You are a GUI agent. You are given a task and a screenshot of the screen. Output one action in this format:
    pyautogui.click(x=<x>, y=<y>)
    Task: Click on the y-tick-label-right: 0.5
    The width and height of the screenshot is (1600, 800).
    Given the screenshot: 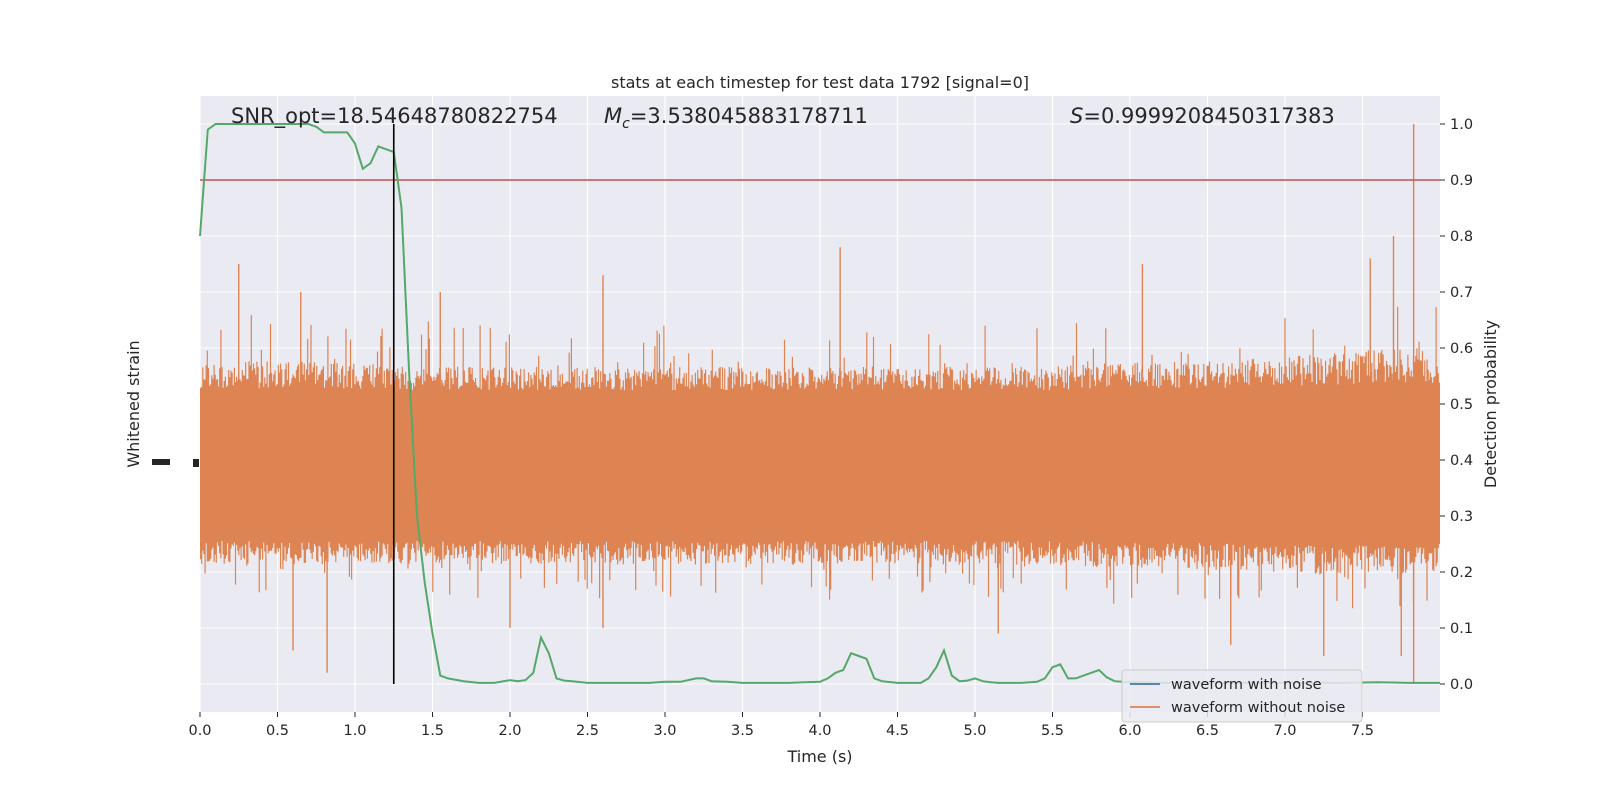 What is the action you would take?
    pyautogui.click(x=1461, y=405)
    